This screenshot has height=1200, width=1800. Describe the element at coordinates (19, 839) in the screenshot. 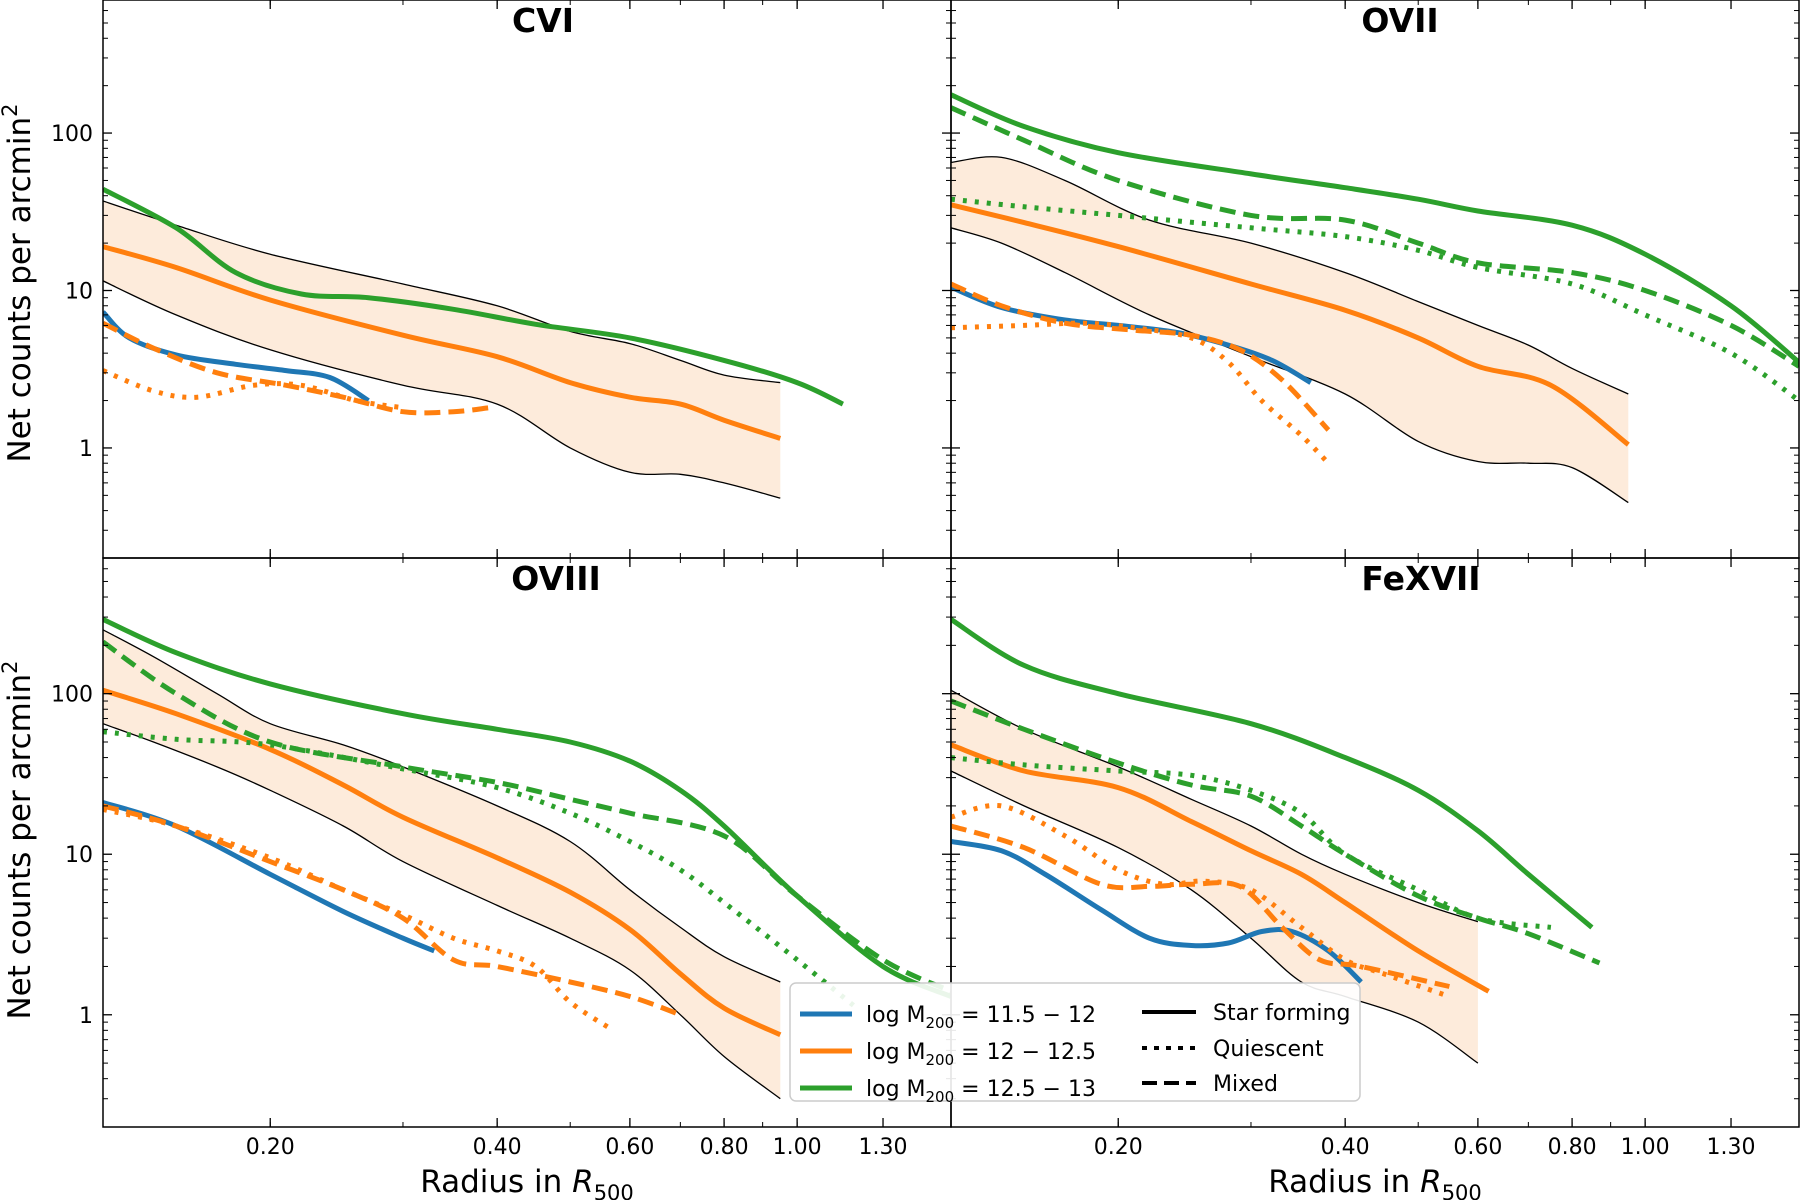

I see `y-axis-label-bottom: Net counts per arcmin2` at that location.